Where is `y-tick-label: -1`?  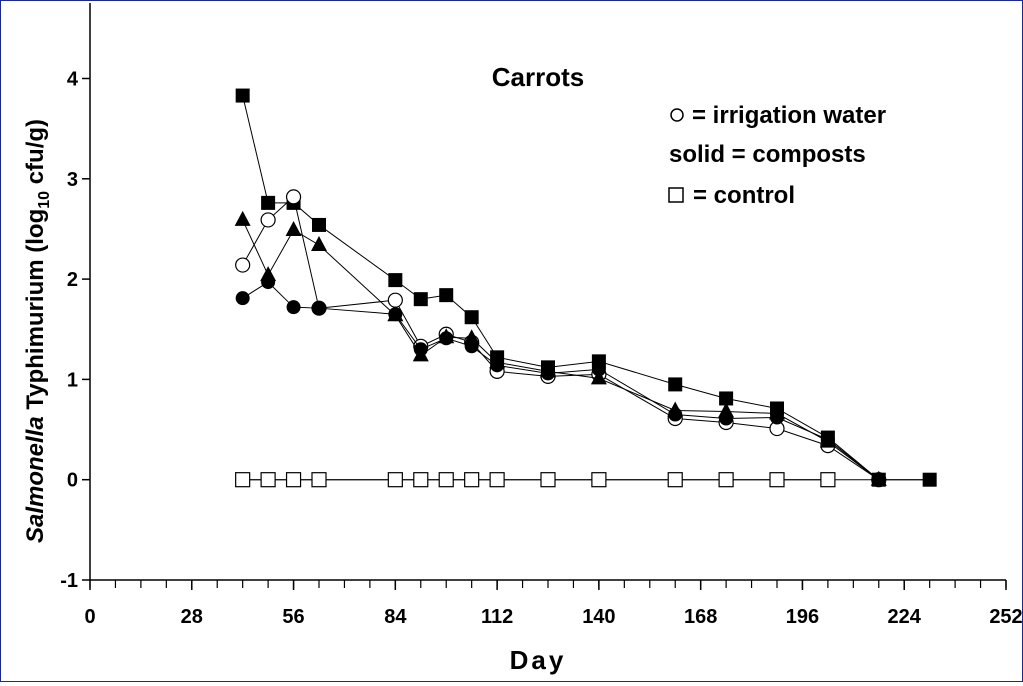
y-tick-label: -1 is located at coordinates (69, 581).